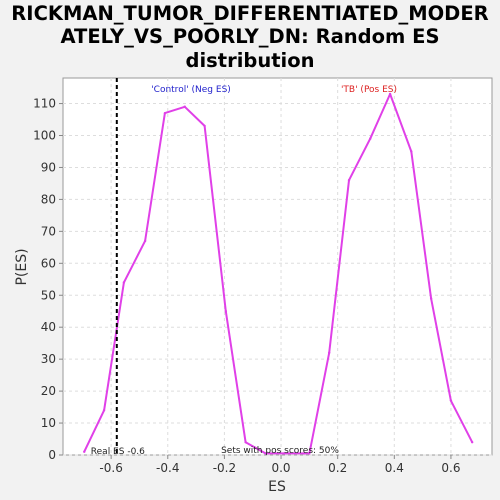  I want to click on y-tick-label: 10, so click(48, 423).